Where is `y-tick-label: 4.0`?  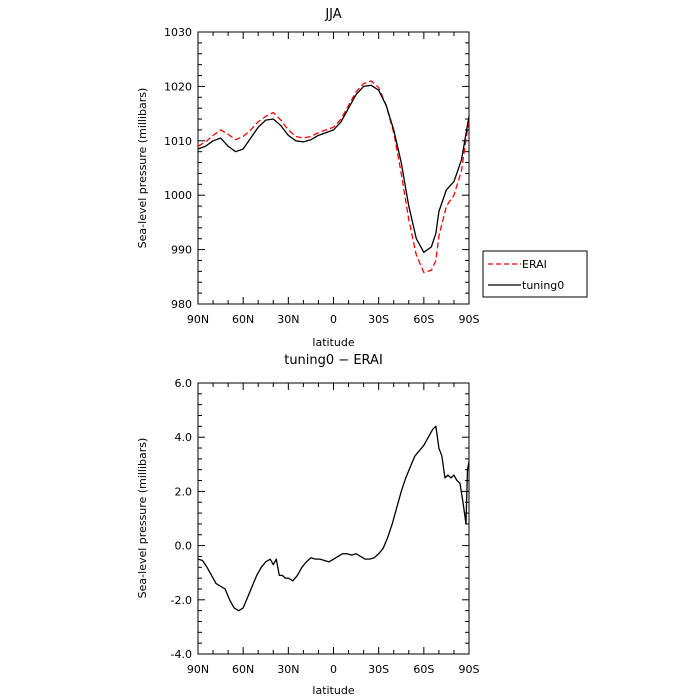 y-tick-label: 4.0 is located at coordinates (184, 437).